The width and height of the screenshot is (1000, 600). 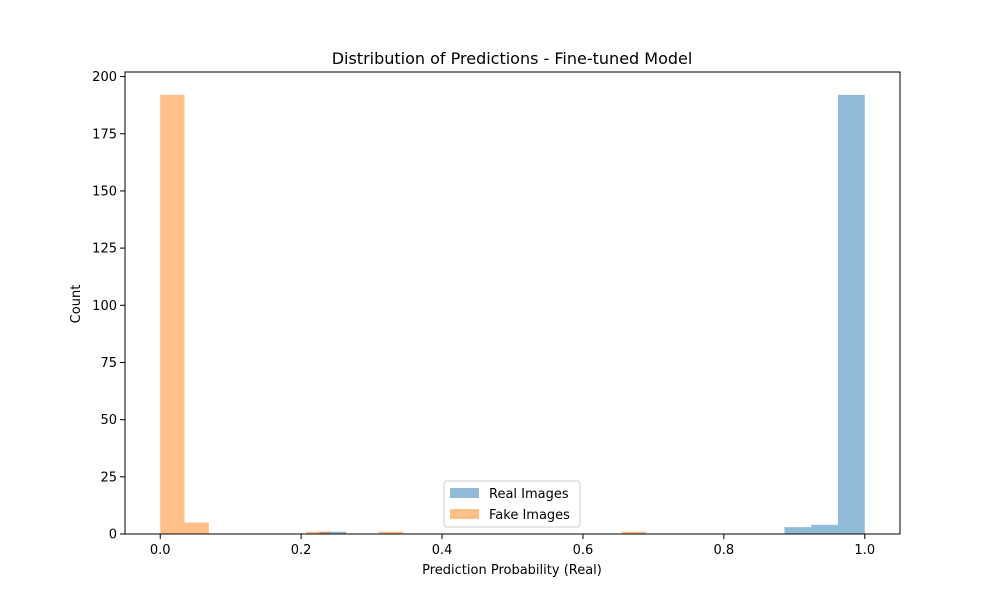 I want to click on x-tick-label: 1.0, so click(x=864, y=550).